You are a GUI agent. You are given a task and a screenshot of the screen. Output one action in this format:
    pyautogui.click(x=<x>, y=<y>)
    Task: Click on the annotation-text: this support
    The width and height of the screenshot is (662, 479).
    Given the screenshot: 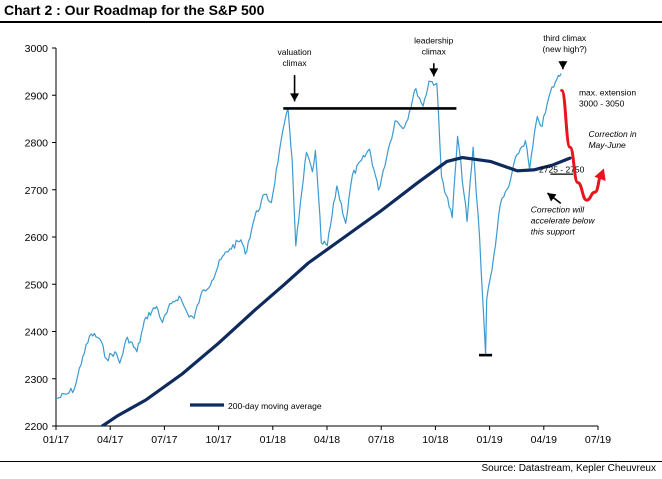 What is the action you would take?
    pyautogui.click(x=553, y=231)
    